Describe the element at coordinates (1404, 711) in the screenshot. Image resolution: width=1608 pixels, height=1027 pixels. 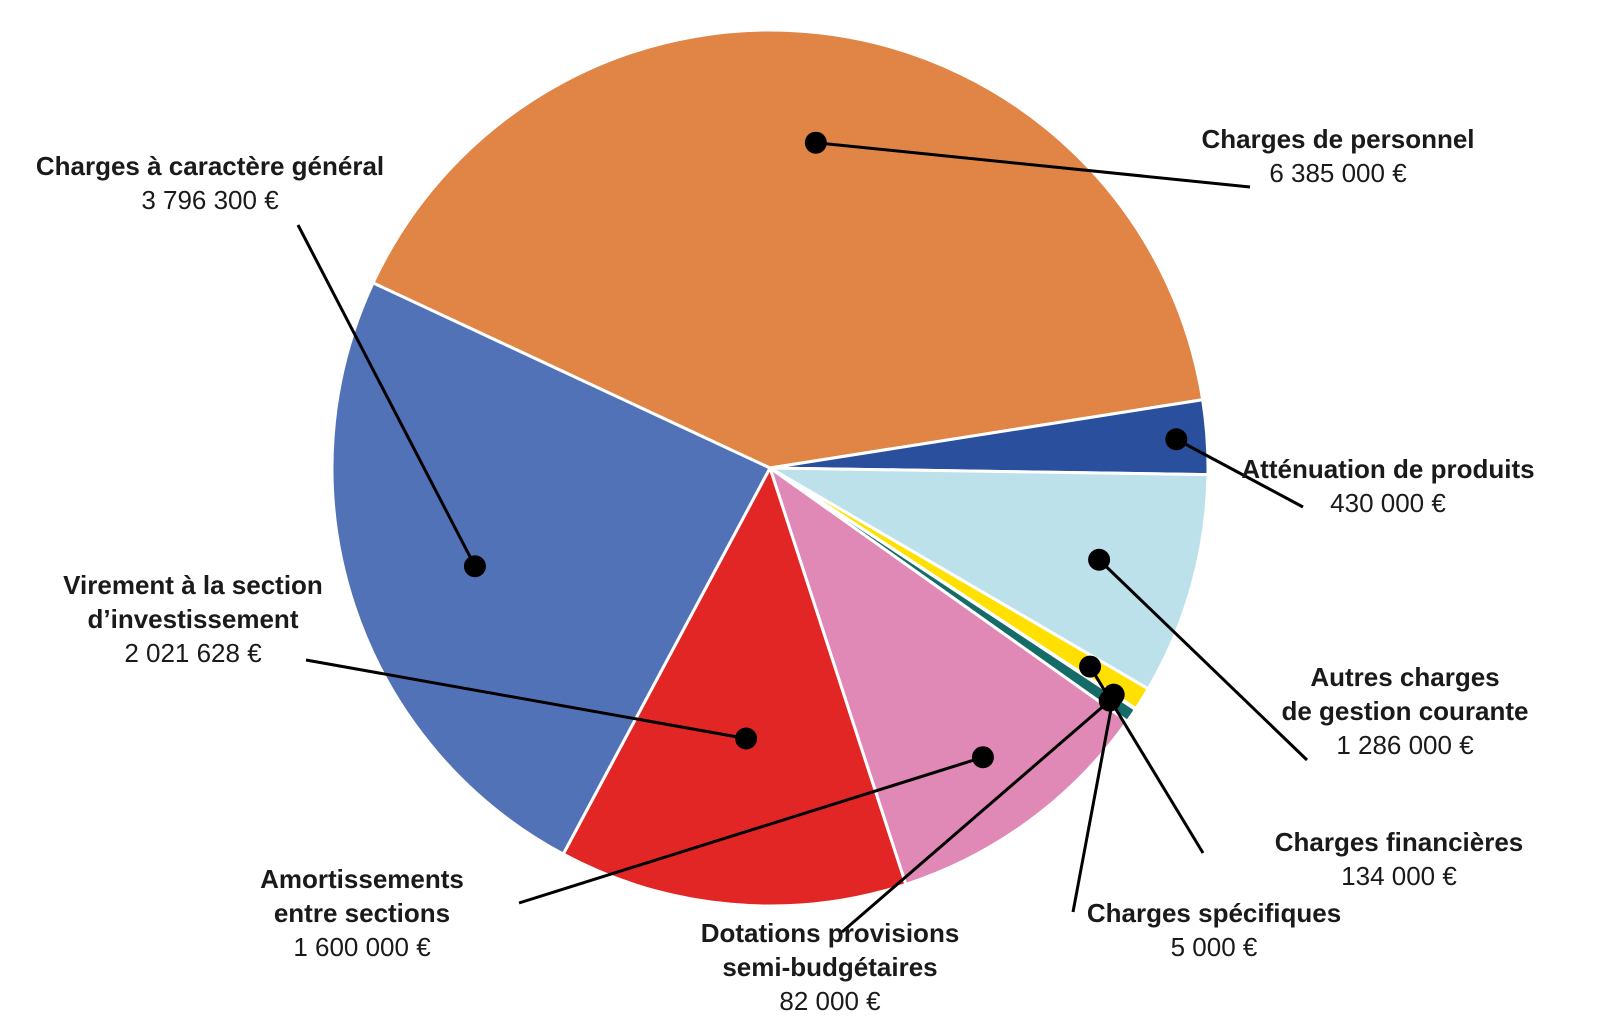
I see `slice-label-name: de gestion courante` at that location.